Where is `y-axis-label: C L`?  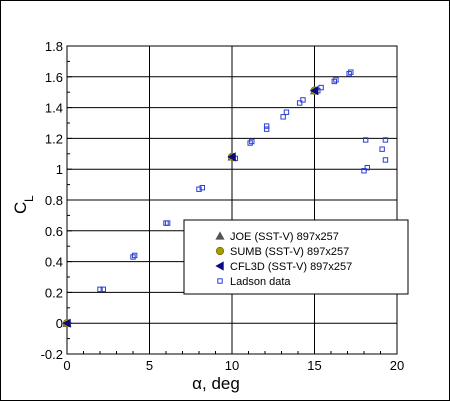
y-axis-label: C L is located at coordinates (23, 204).